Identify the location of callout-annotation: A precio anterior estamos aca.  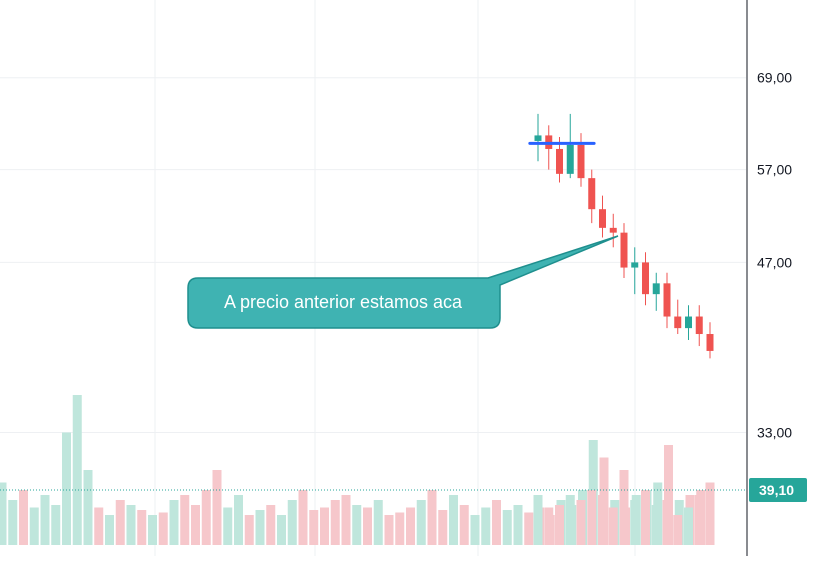
(403, 282).